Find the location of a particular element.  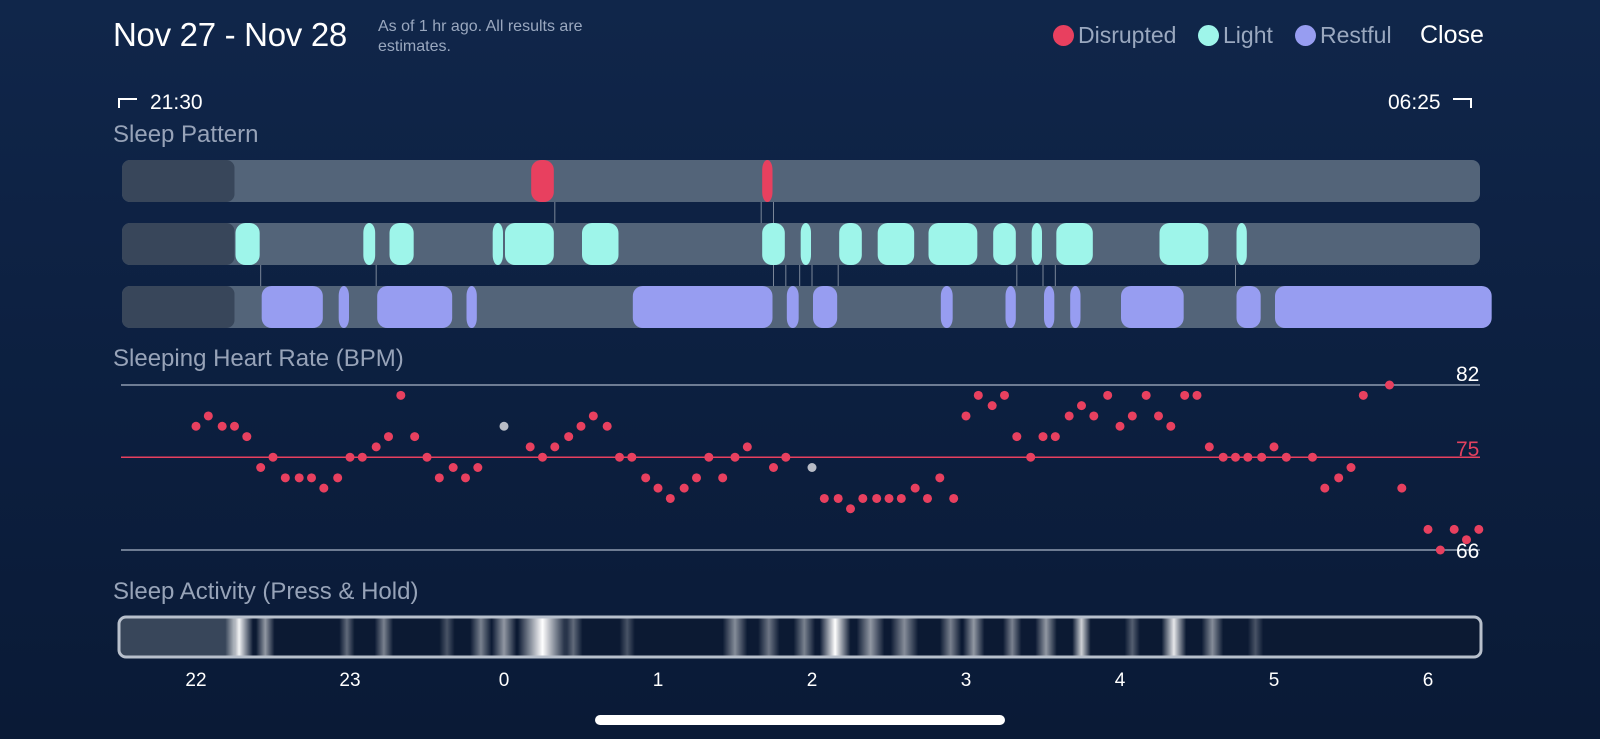

pattern-nodata-restful is located at coordinates (178, 307).